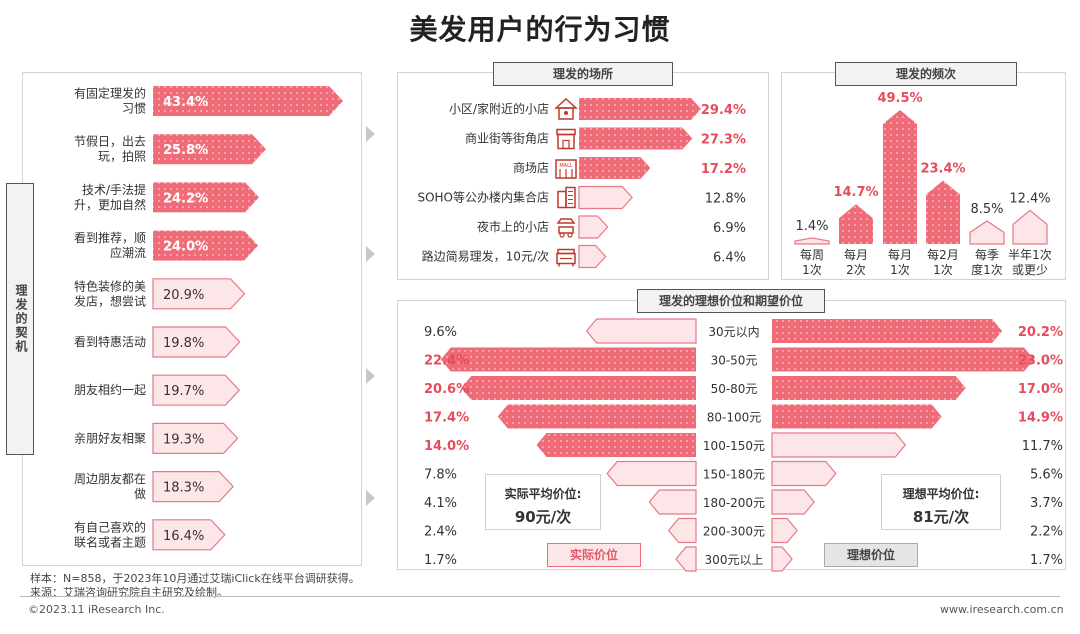 This screenshot has height=634, width=1080. I want to click on price-category-label: 30-50元, so click(734, 361).